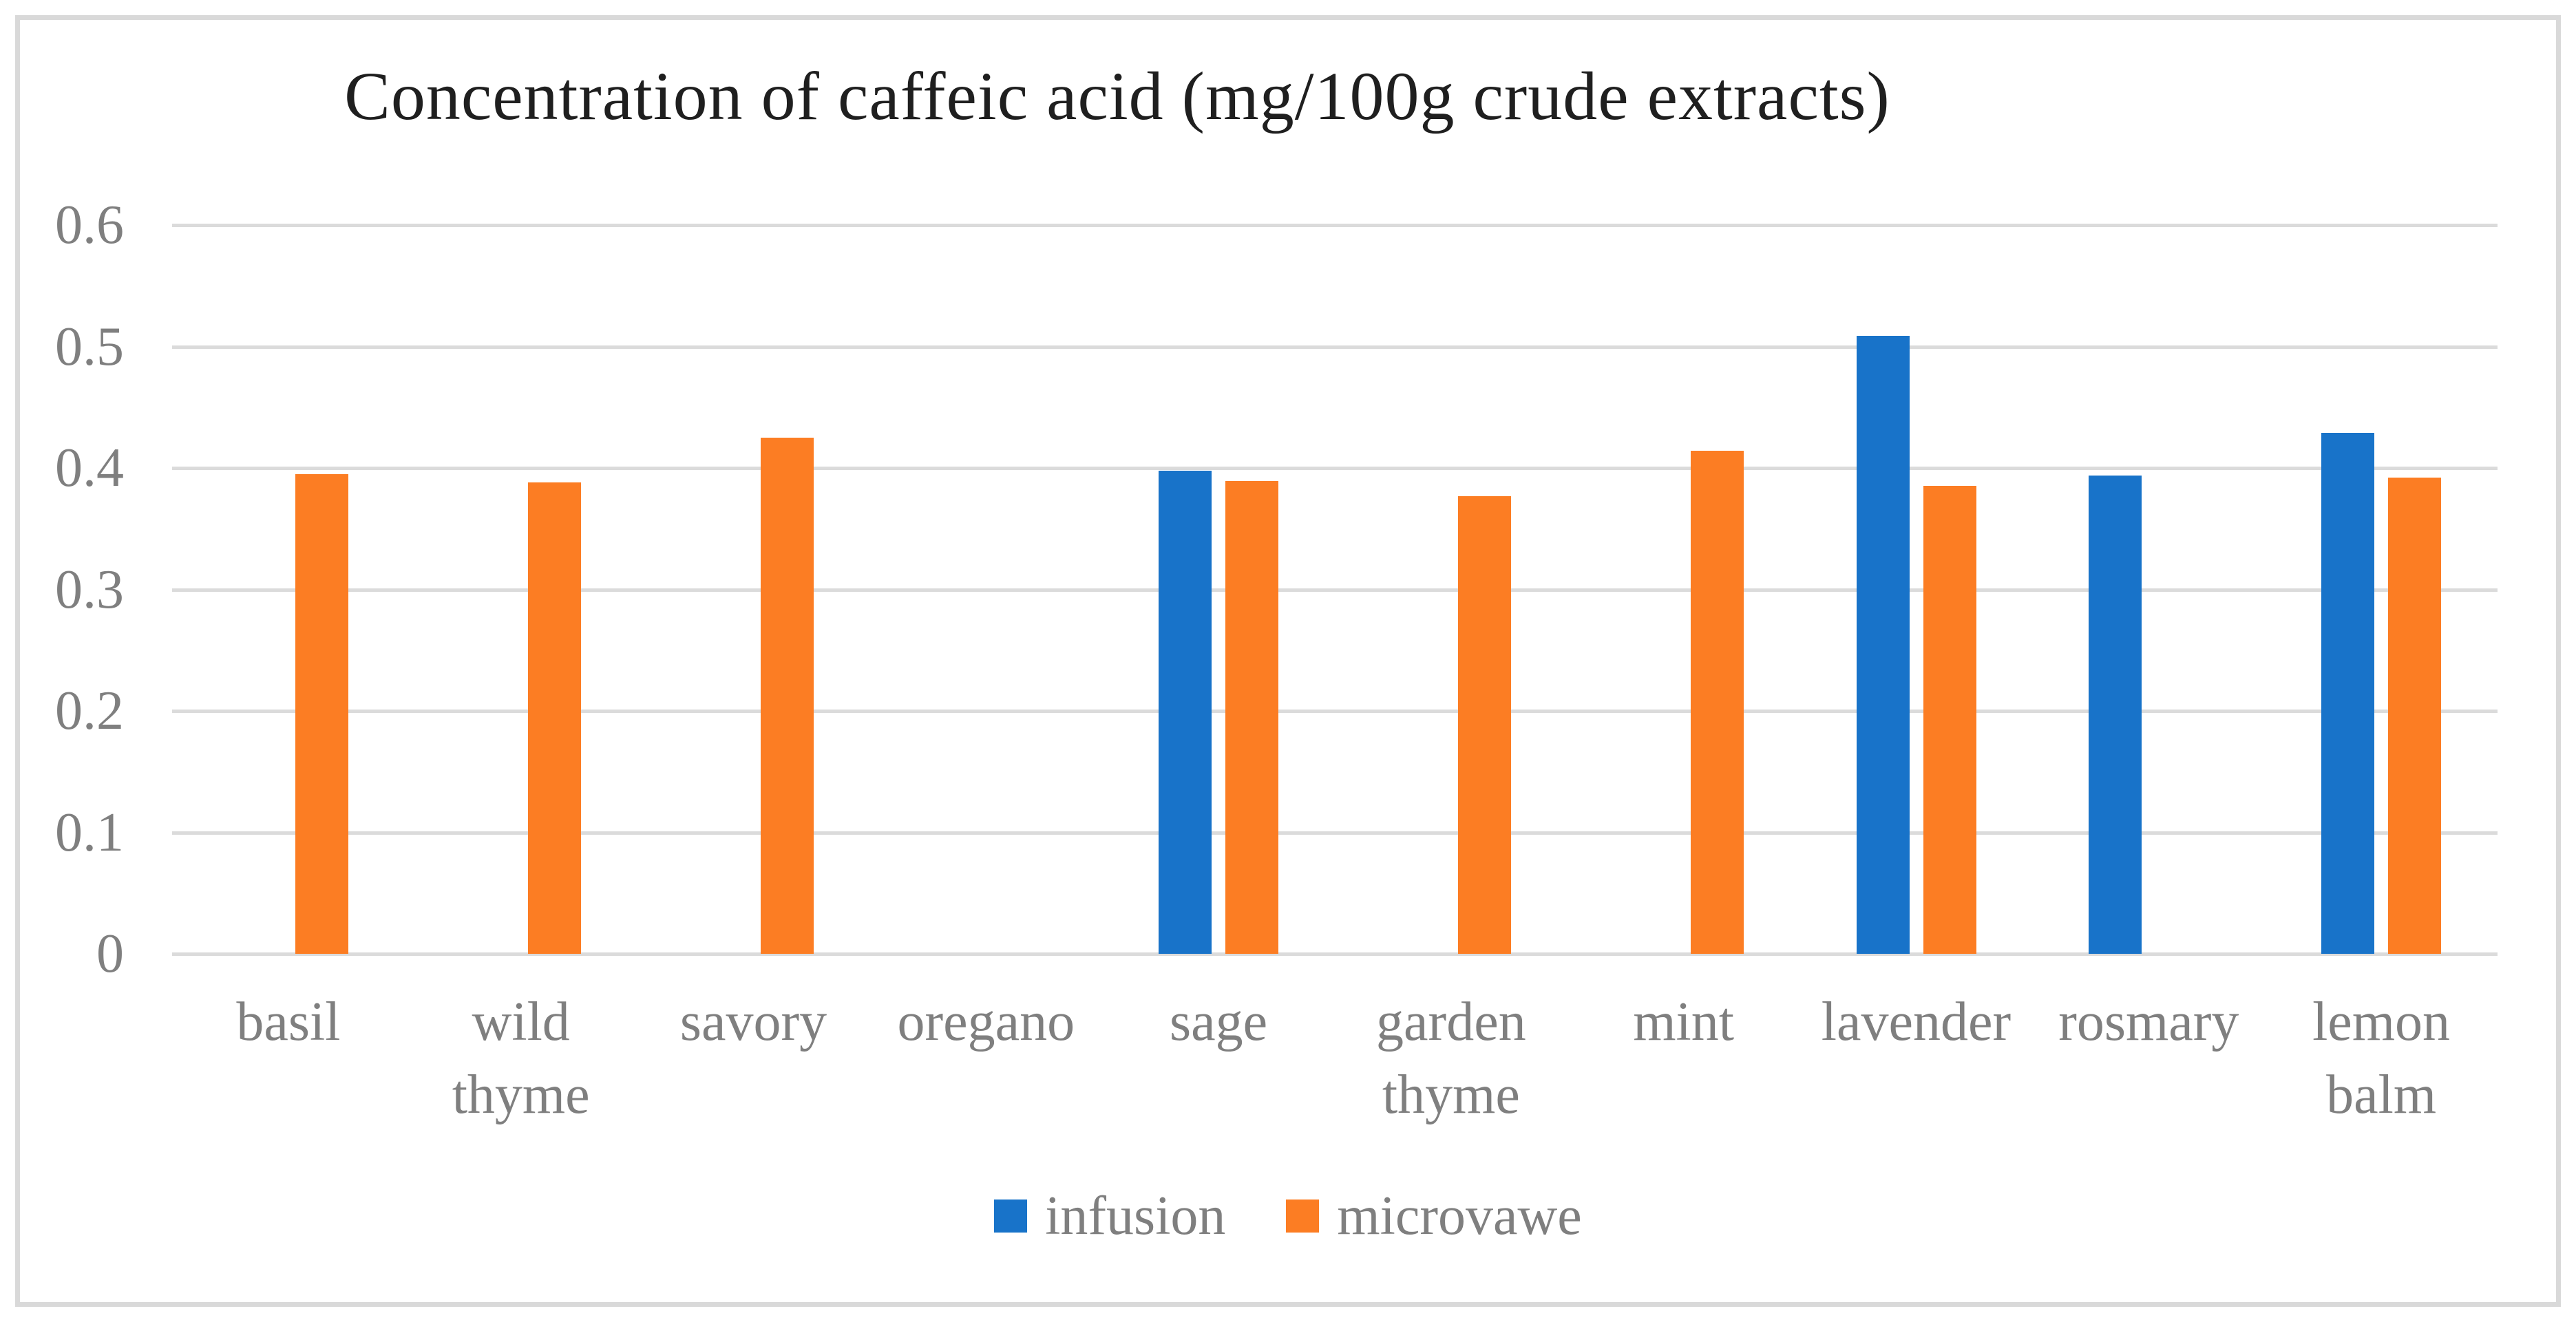 Image resolution: width=2576 pixels, height=1322 pixels. What do you see at coordinates (89, 832) in the screenshot?
I see `y-tick-label: 0.1` at bounding box center [89, 832].